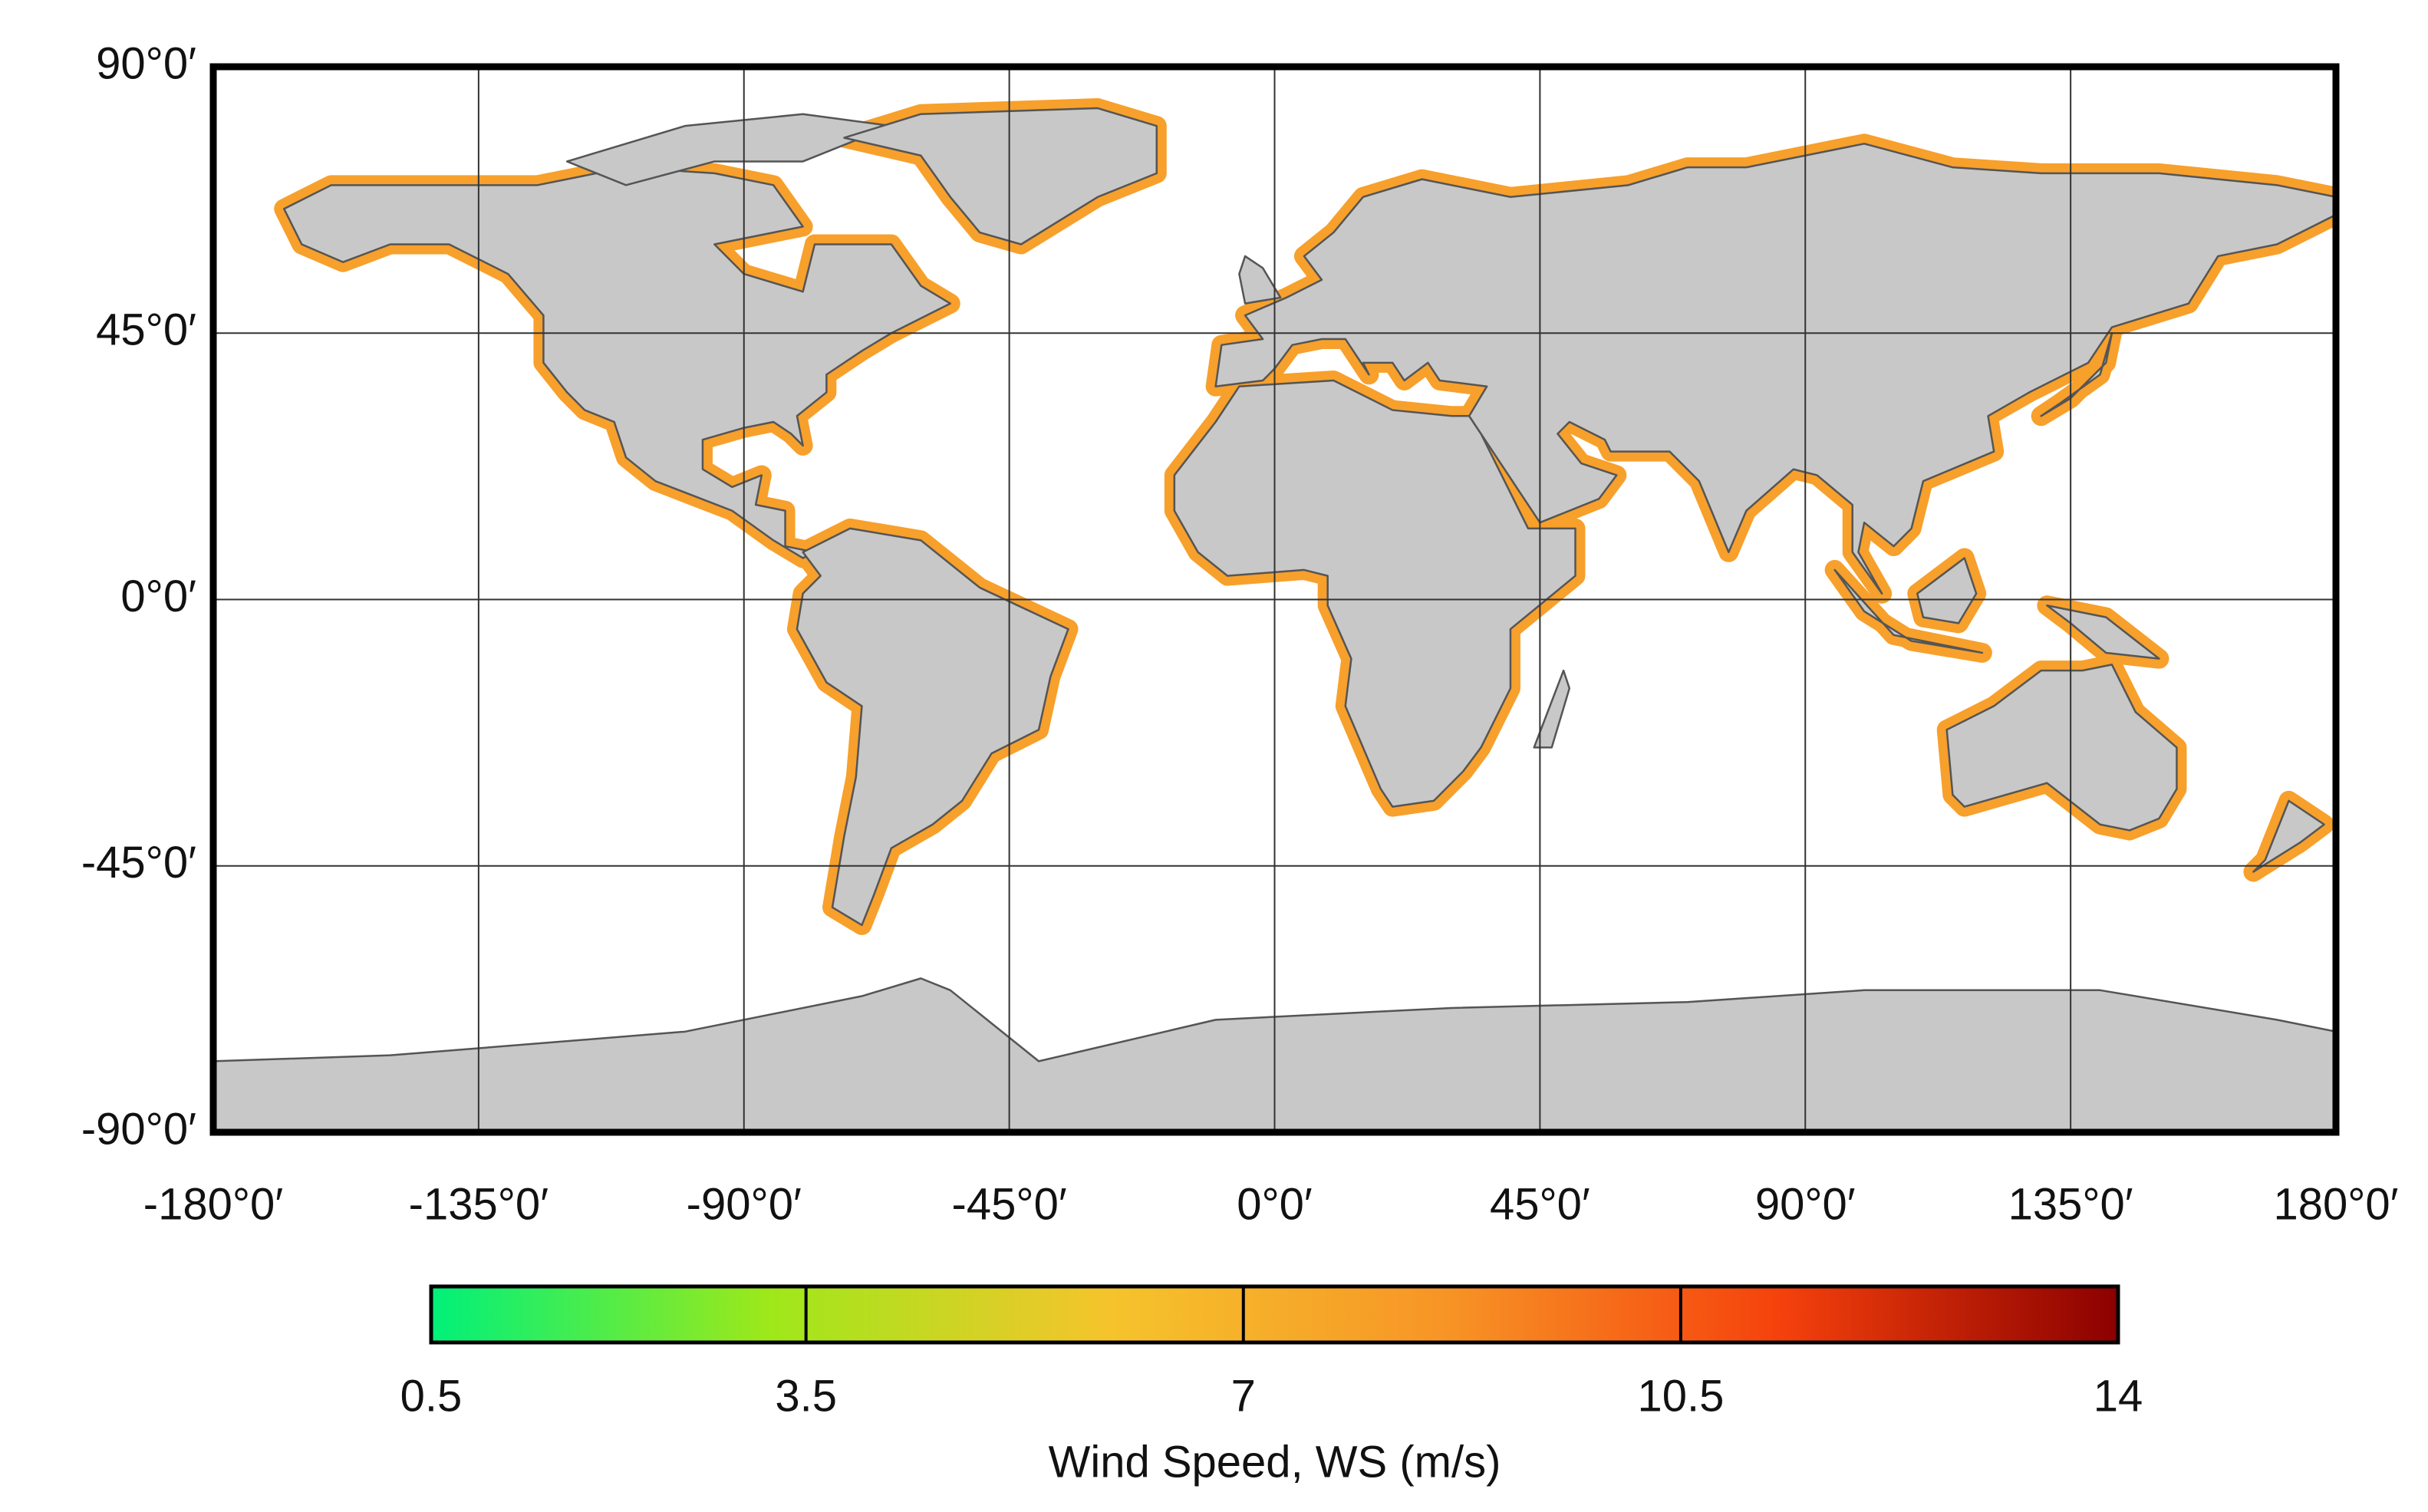 The image size is (2428, 1512). Describe the element at coordinates (745, 1204) in the screenshot. I see `x-tick-label: -90°0′` at that location.